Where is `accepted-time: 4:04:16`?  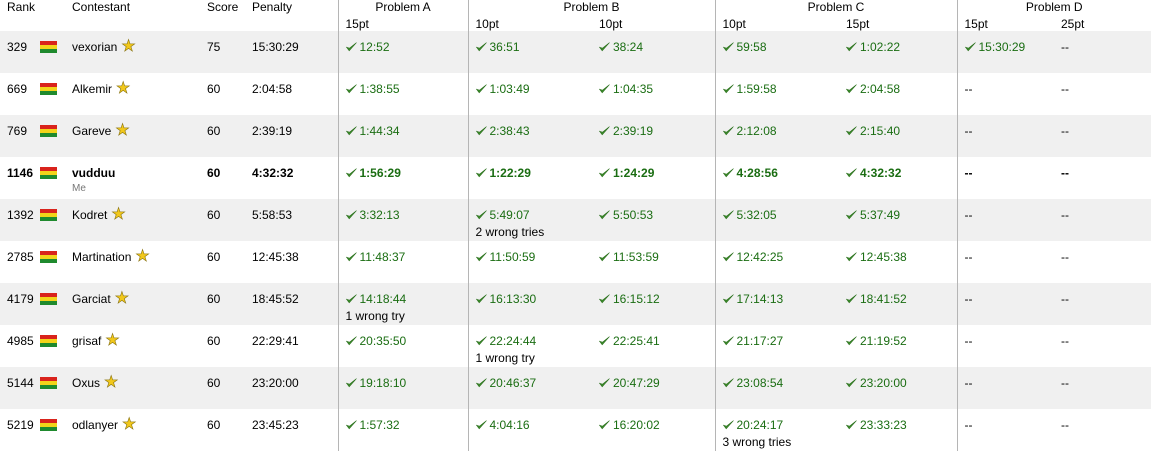
accepted-time: 4:04:16 is located at coordinates (509, 425).